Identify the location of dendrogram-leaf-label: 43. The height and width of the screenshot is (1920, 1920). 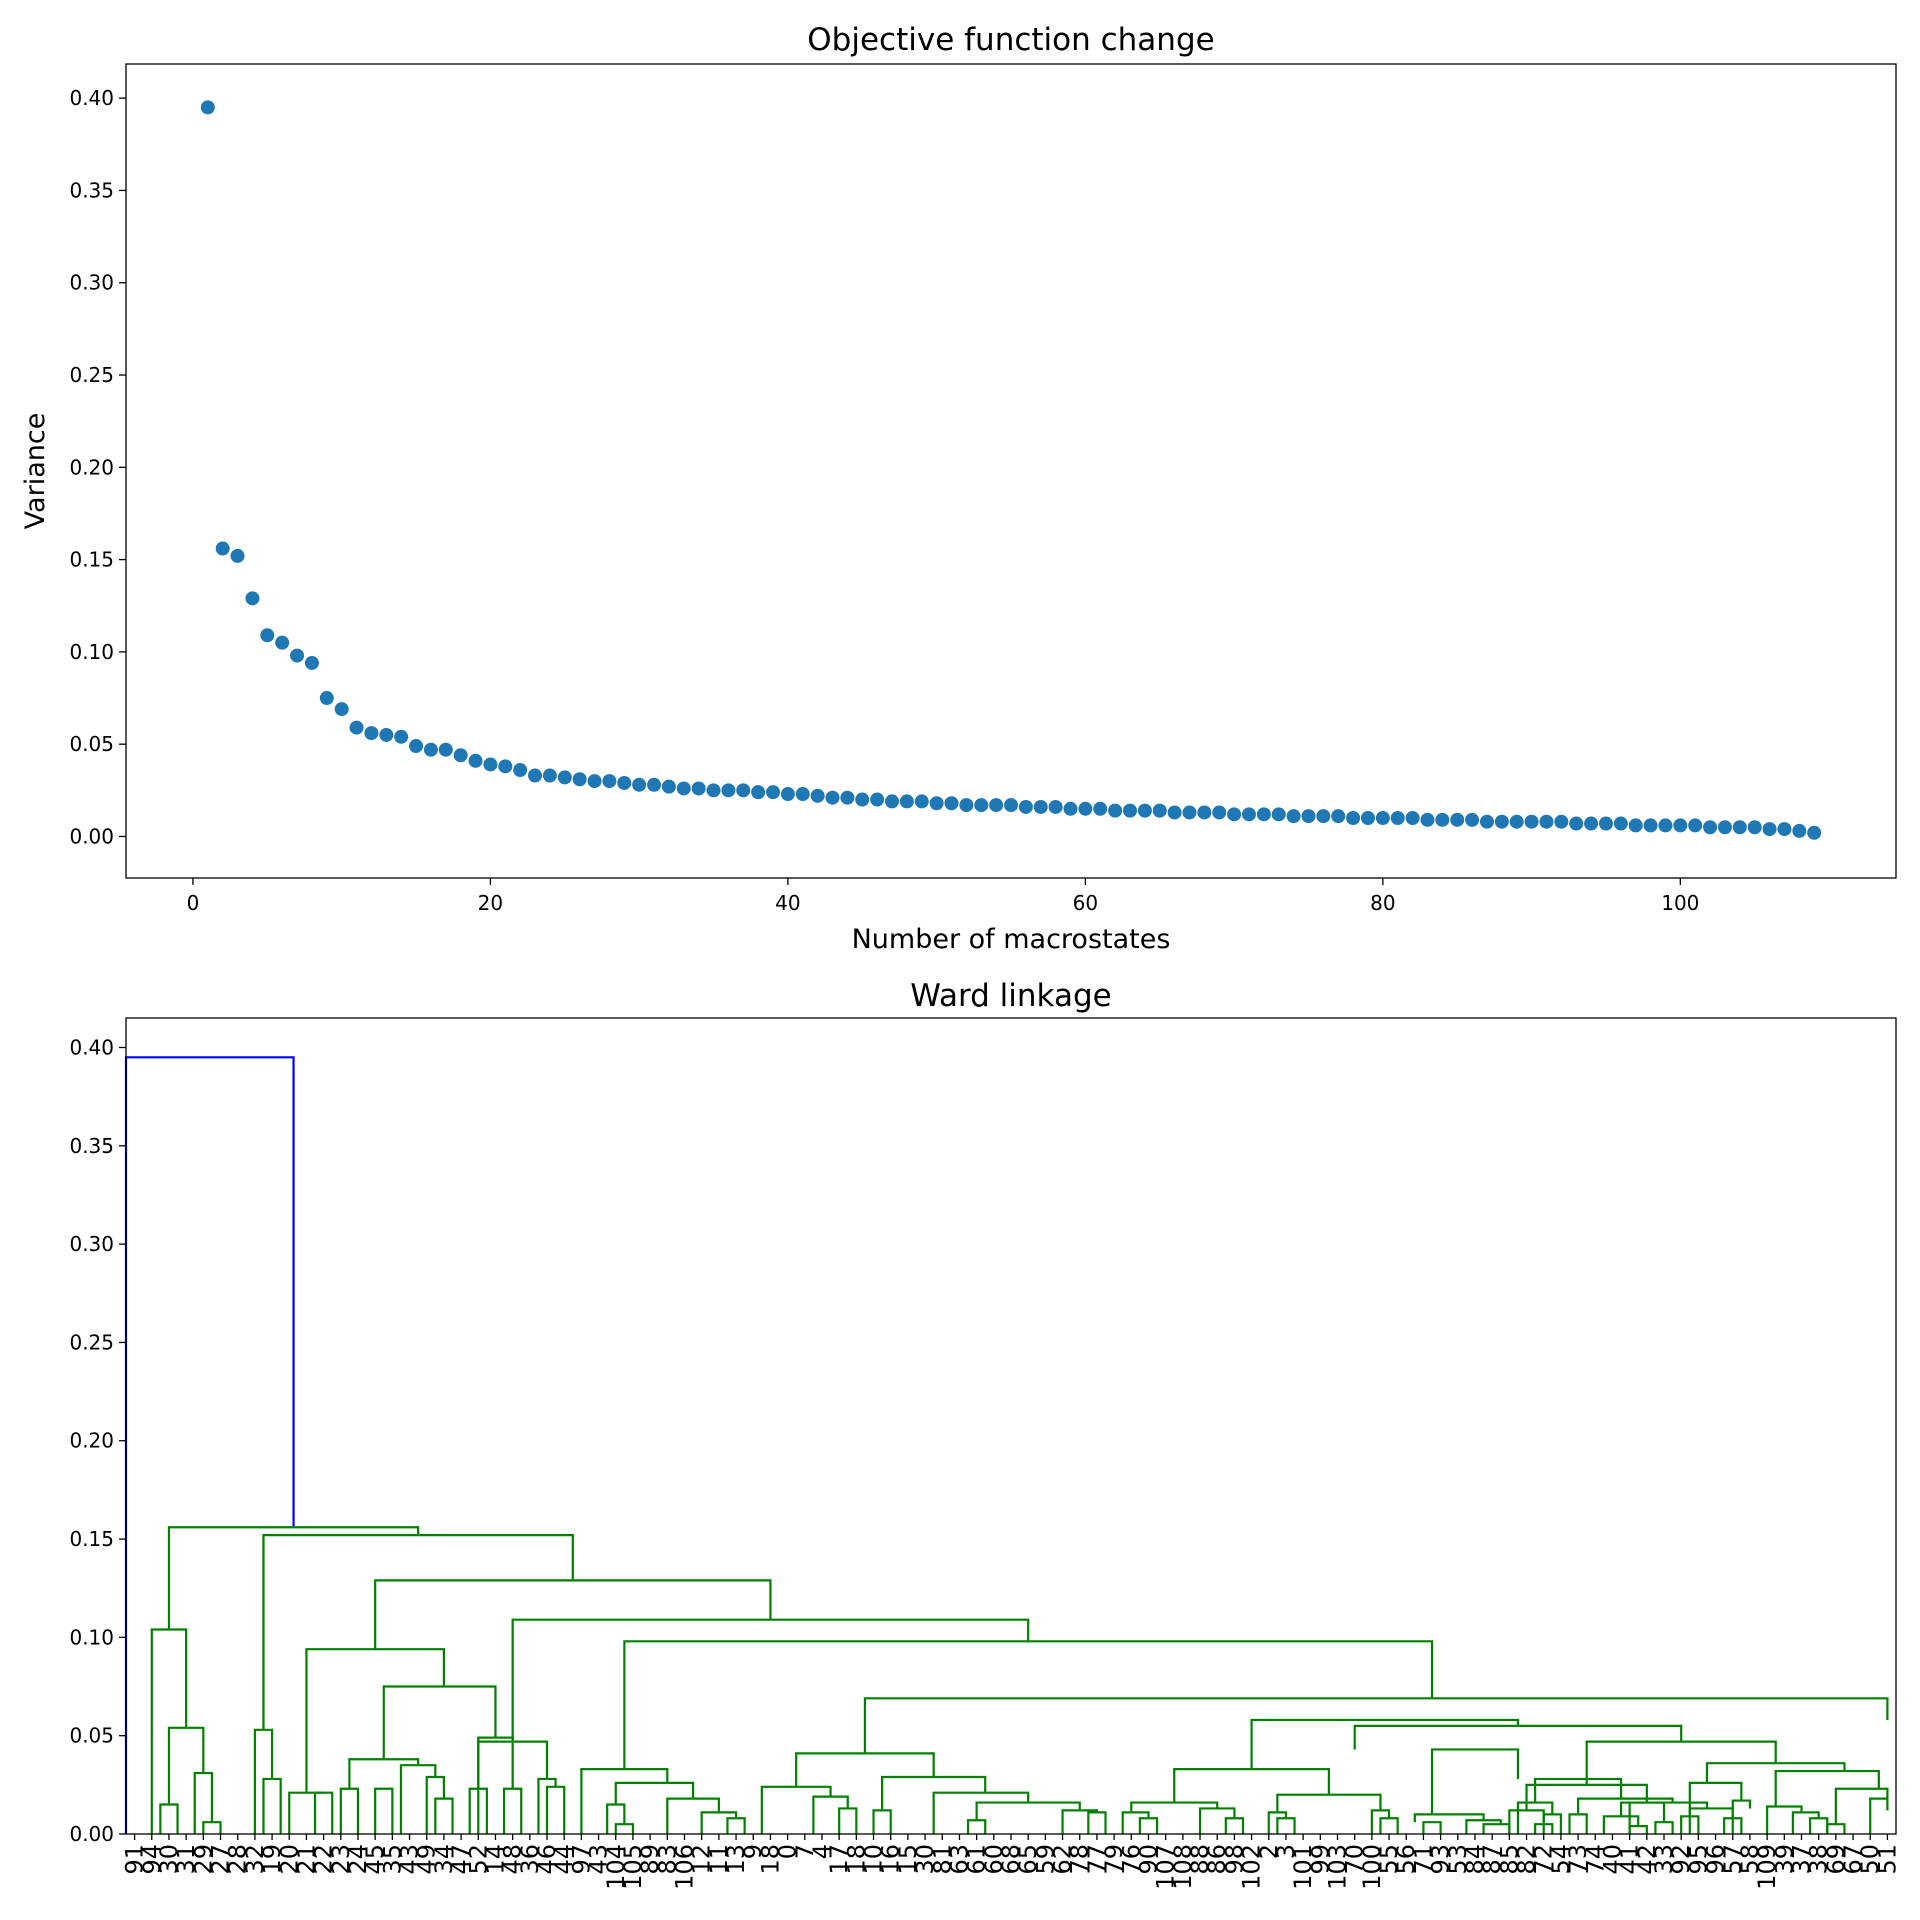
(599, 1859).